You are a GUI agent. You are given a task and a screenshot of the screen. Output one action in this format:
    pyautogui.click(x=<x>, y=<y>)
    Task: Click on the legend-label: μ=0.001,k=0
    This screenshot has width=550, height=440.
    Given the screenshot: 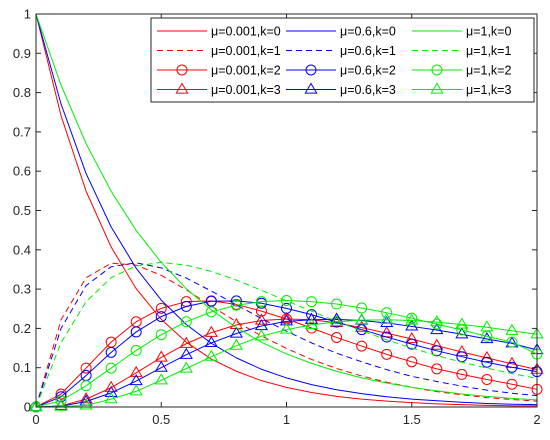 What is the action you would take?
    pyautogui.click(x=246, y=32)
    